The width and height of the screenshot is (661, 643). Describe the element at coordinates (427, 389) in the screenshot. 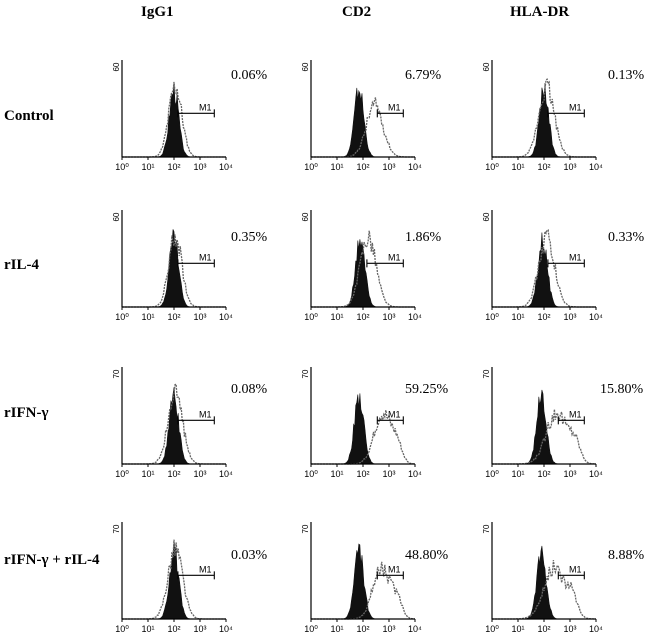

I see `percent-label: 59.25%` at that location.